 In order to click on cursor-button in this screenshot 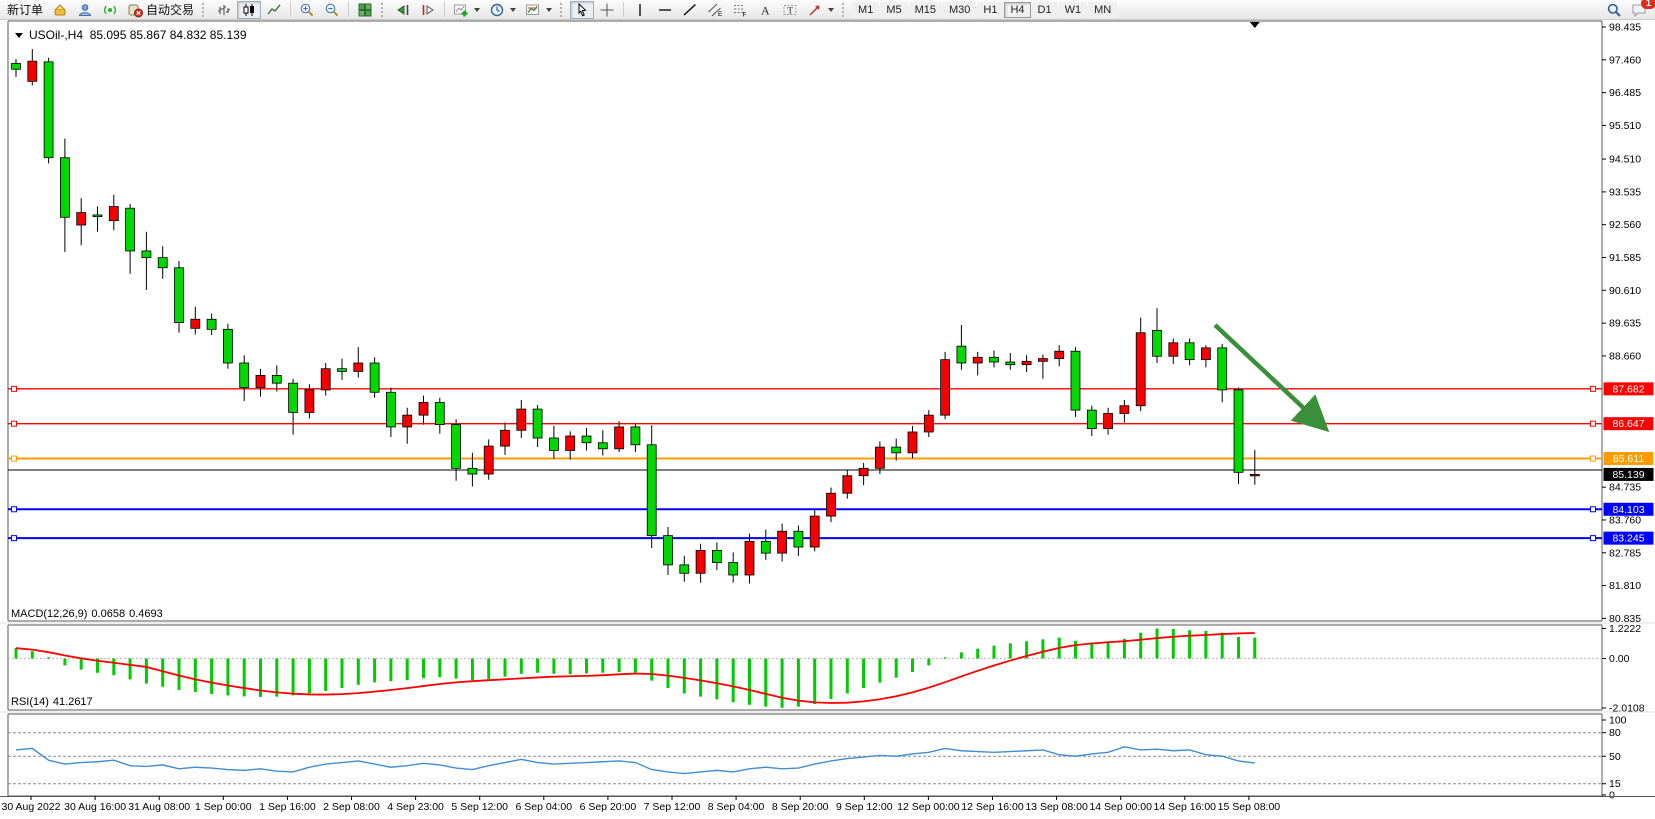, I will do `click(582, 9)`.